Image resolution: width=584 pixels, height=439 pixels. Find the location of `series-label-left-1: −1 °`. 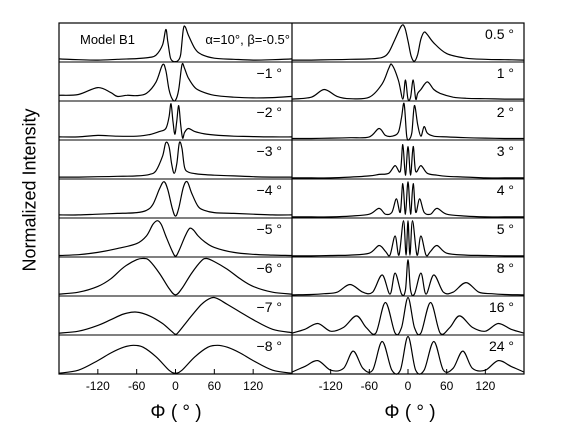

series-label-left-1: −1 ° is located at coordinates (269, 73).